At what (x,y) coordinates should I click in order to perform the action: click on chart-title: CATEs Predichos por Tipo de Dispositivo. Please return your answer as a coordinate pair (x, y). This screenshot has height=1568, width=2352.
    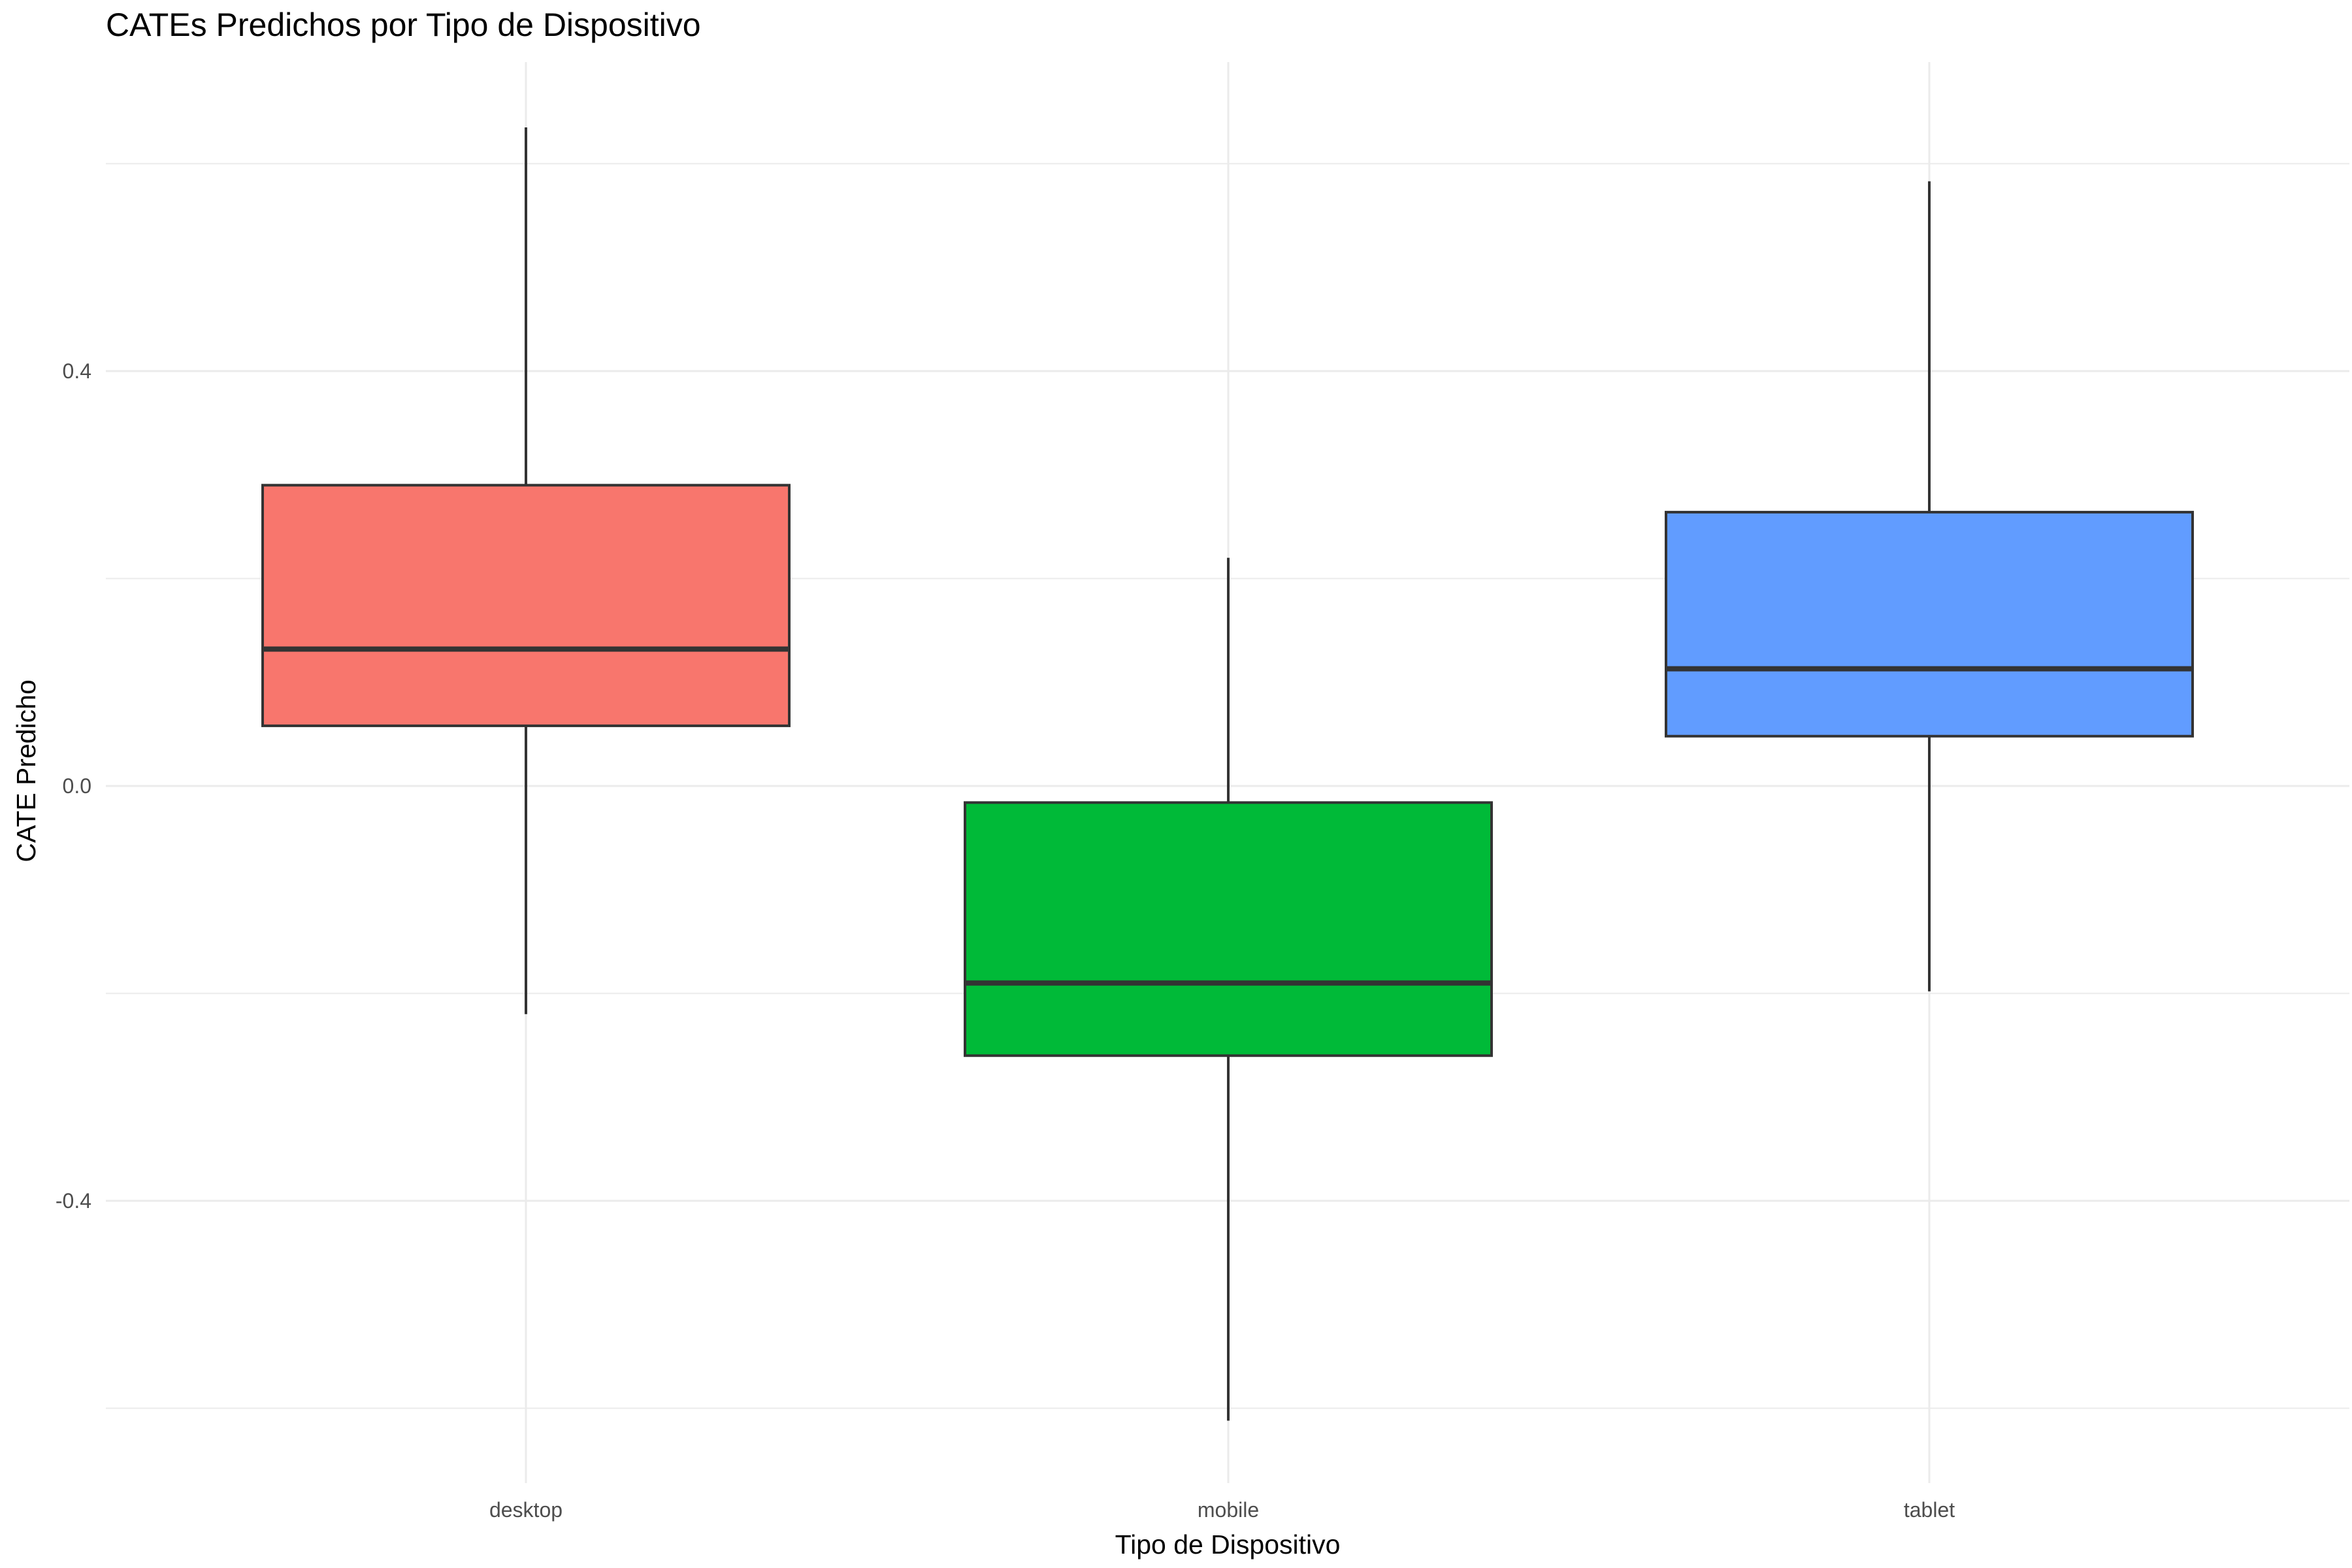
    Looking at the image, I should click on (403, 25).